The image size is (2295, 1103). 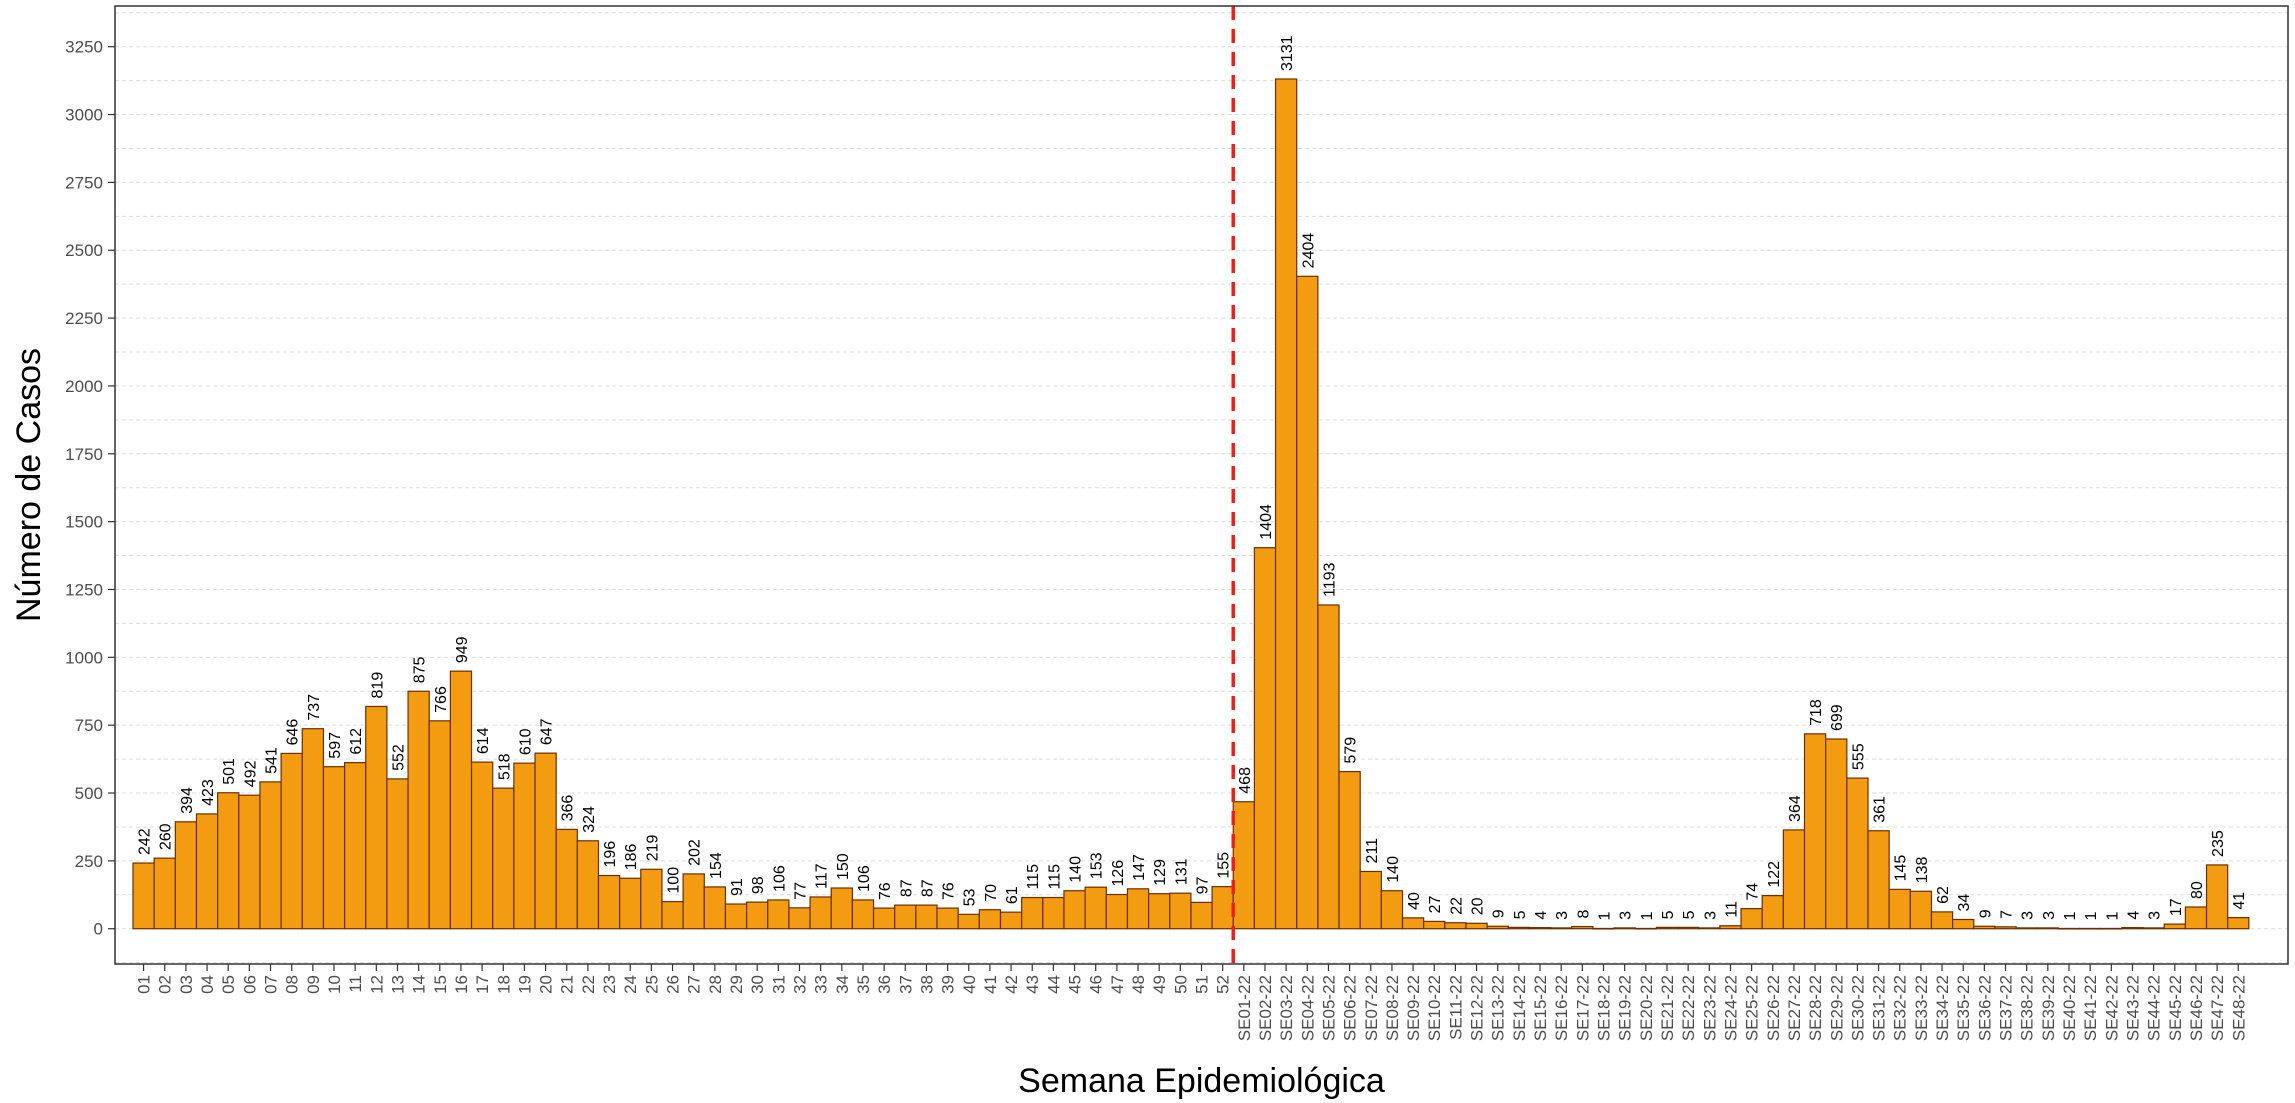 I want to click on x-axis-title: Semana Epidemiológica, so click(x=1201, y=1081).